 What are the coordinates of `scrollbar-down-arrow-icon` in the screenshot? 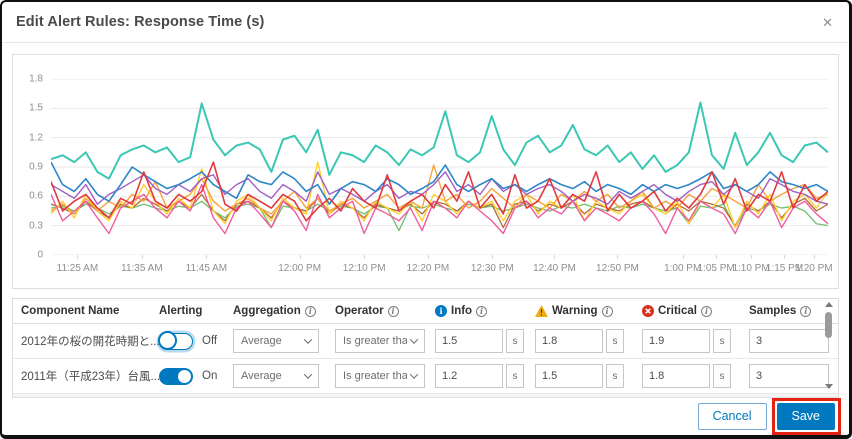 It's located at (828, 386).